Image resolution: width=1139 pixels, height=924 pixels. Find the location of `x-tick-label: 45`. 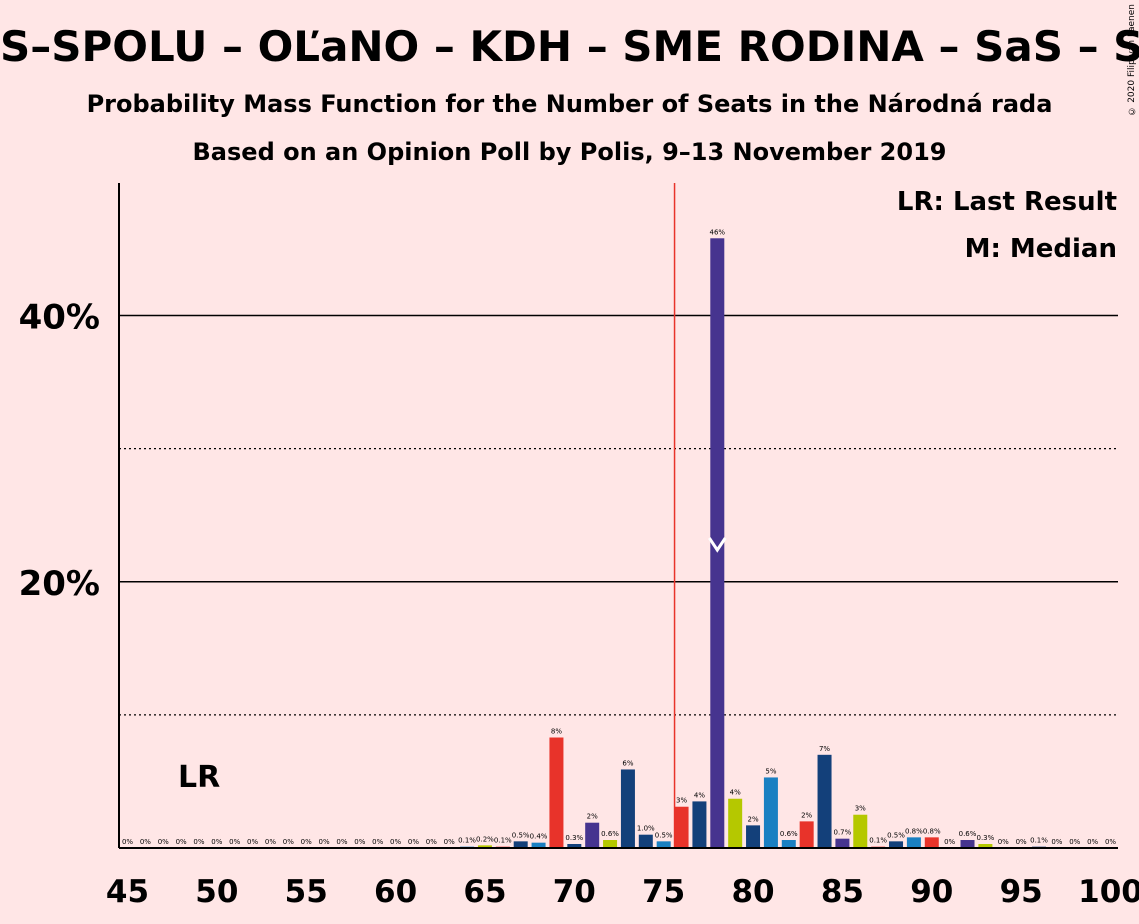

x-tick-label: 45 is located at coordinates (127, 892).